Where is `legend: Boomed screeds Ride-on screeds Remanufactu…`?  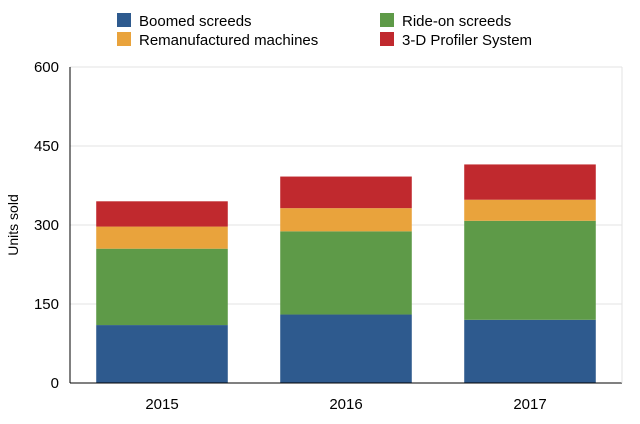 legend: Boomed screeds Ride-on screeds Remanufactu… is located at coordinates (324, 31).